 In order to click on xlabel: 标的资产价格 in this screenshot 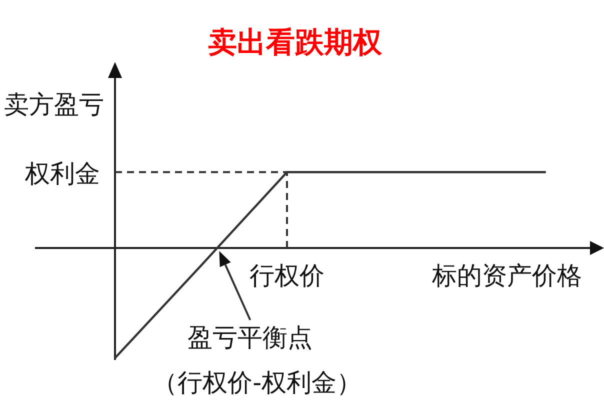, I will do `click(507, 275)`.